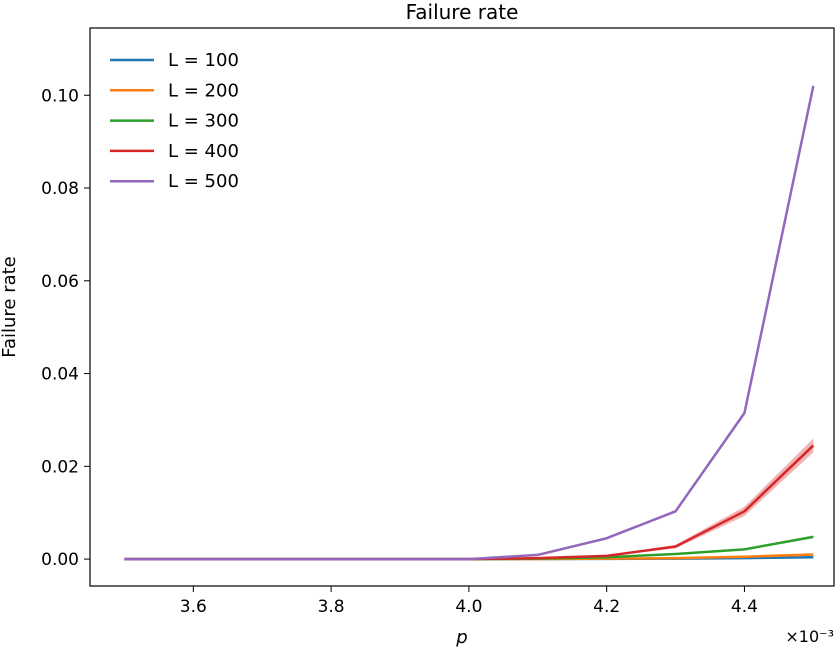  I want to click on chart-title: Failure rate, so click(462, 12).